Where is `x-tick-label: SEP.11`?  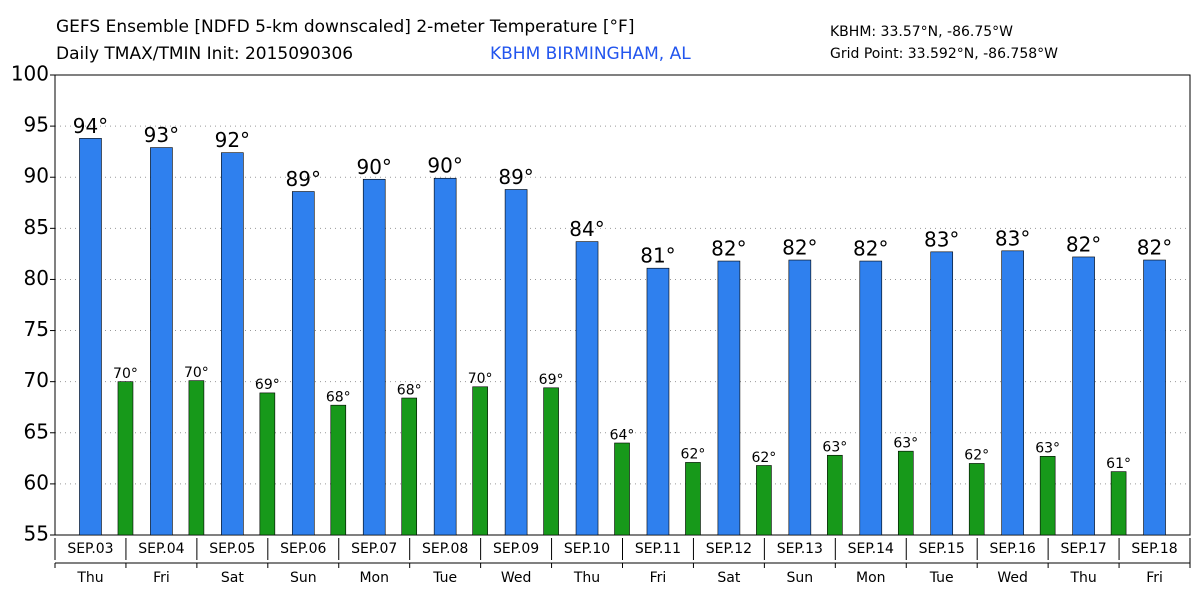
x-tick-label: SEP.11 is located at coordinates (658, 549).